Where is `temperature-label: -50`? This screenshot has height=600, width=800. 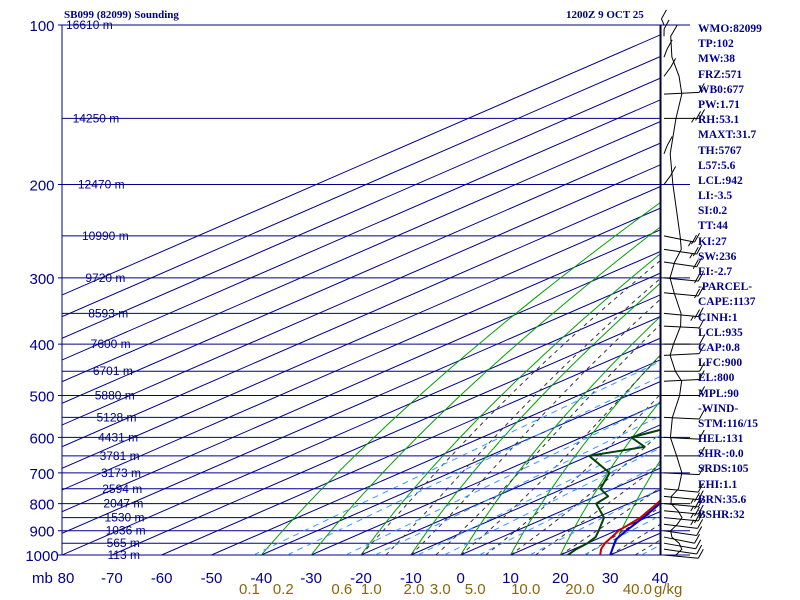
temperature-label: -50 is located at coordinates (212, 578).